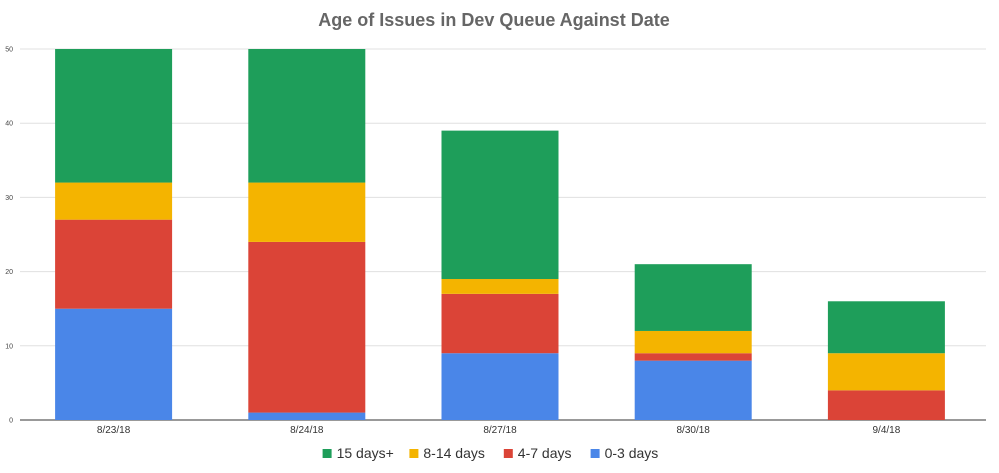 The image size is (999, 473). What do you see at coordinates (545, 453) in the screenshot?
I see `legend-label: 4-7 days` at bounding box center [545, 453].